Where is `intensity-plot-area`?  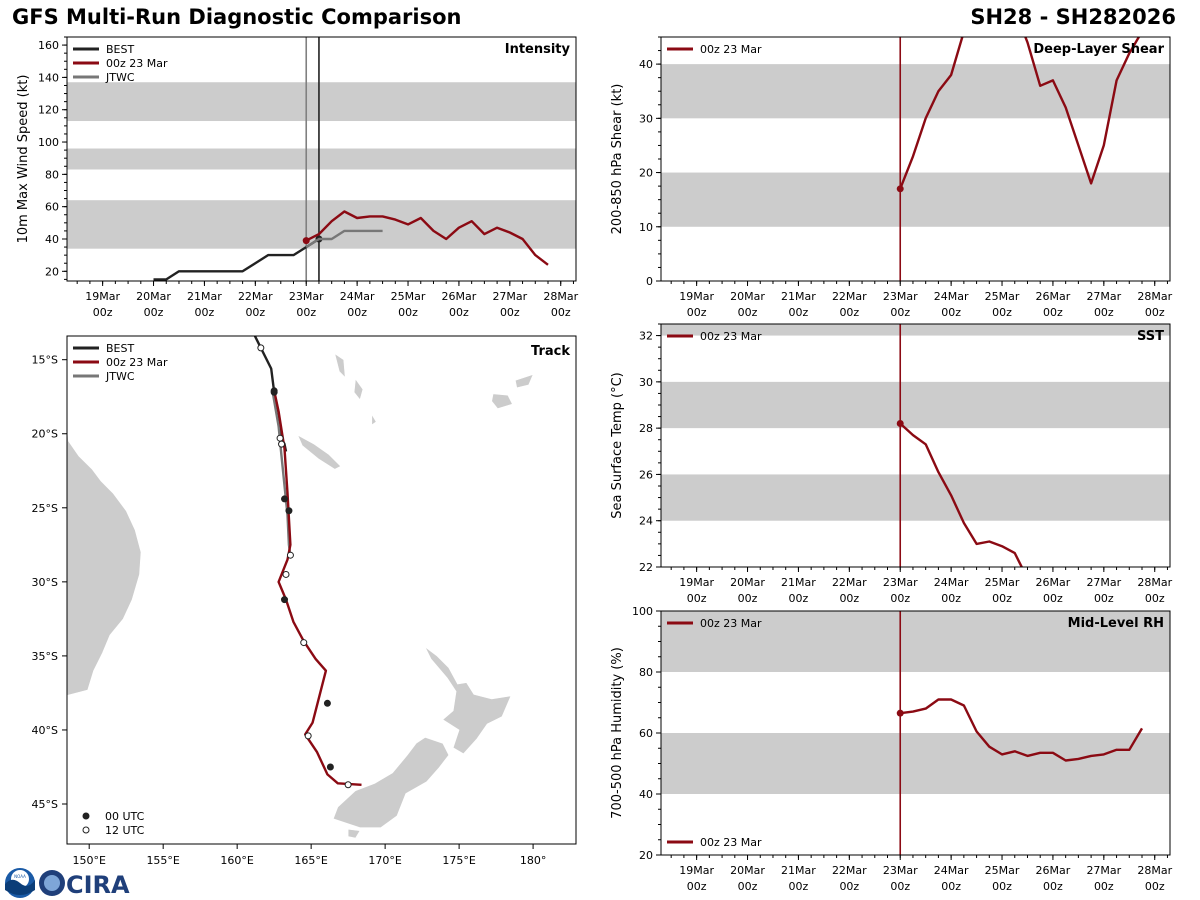 intensity-plot-area is located at coordinates (321, 159).